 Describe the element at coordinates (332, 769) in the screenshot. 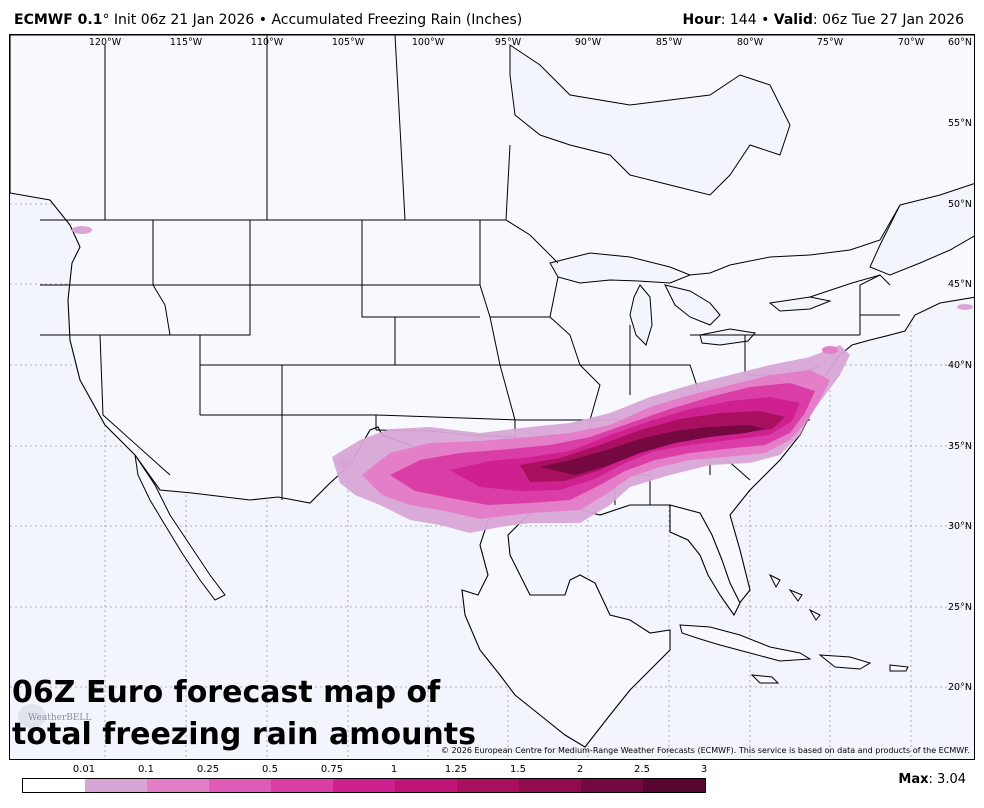

I see `legend-tick-label: 0.75` at that location.